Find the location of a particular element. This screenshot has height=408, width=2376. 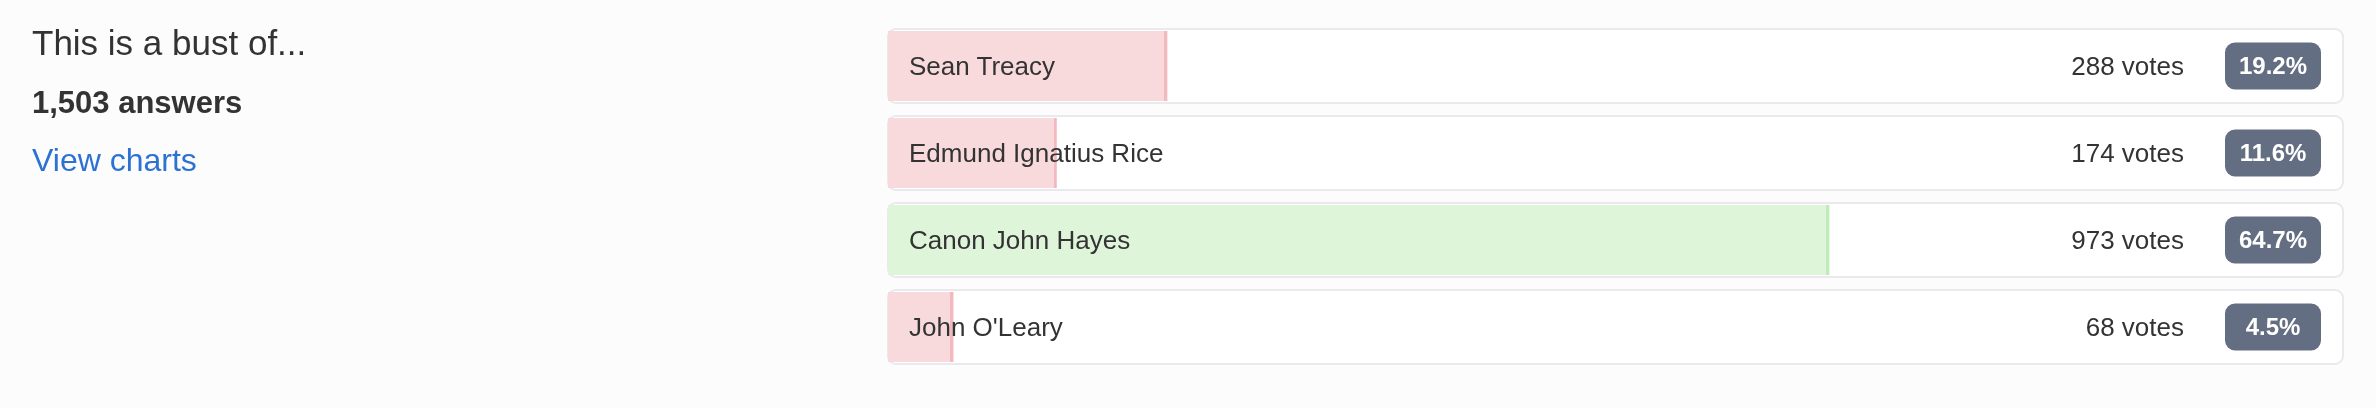

y-tick-label: Sean Treacy is located at coordinates (982, 65).